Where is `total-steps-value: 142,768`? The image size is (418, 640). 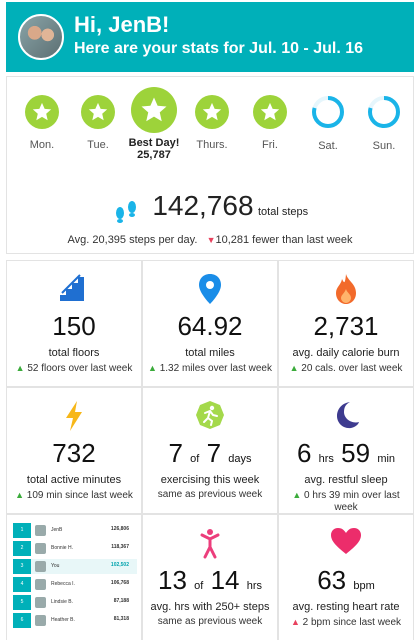
total-steps-value: 142,768 is located at coordinates (203, 205).